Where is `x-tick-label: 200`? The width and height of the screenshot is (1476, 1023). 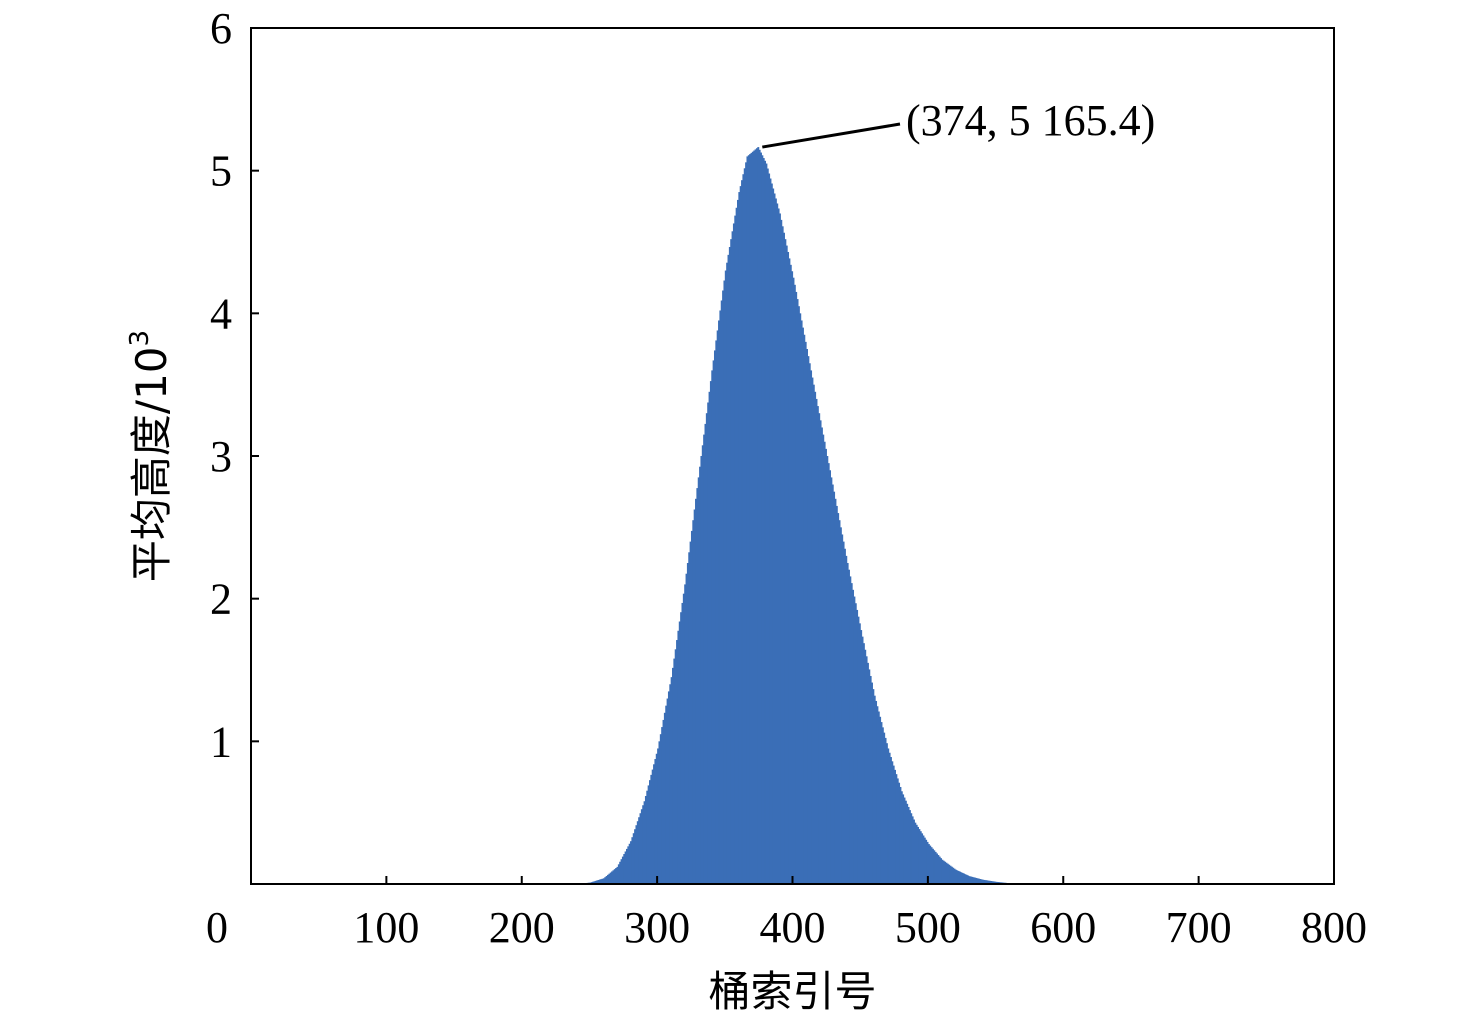
x-tick-label: 200 is located at coordinates (522, 927).